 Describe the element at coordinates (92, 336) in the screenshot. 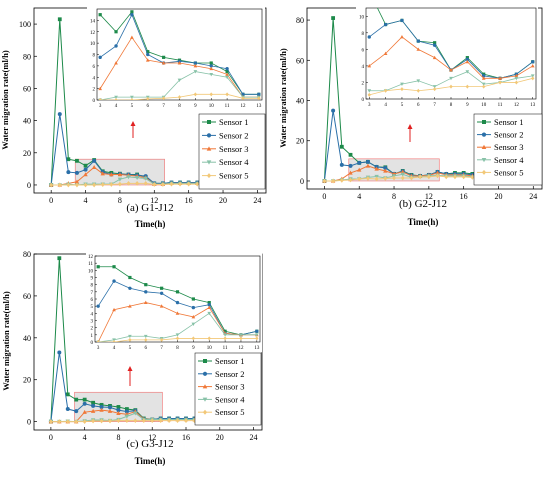

I see `inset-y-tick-label: 1` at that location.